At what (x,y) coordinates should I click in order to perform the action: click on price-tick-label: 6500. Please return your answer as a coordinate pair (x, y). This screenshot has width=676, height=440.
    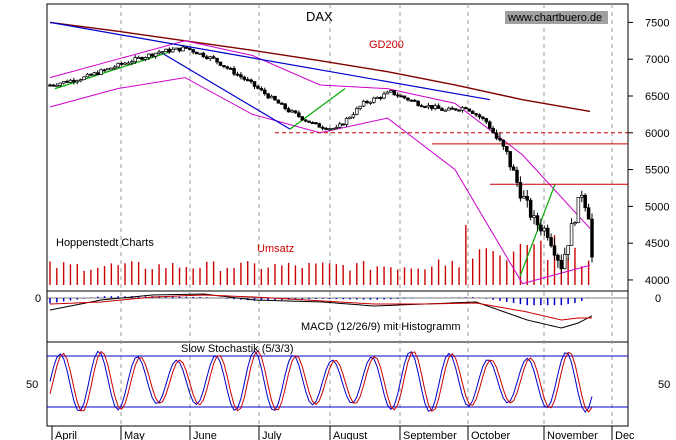
    Looking at the image, I should click on (657, 97).